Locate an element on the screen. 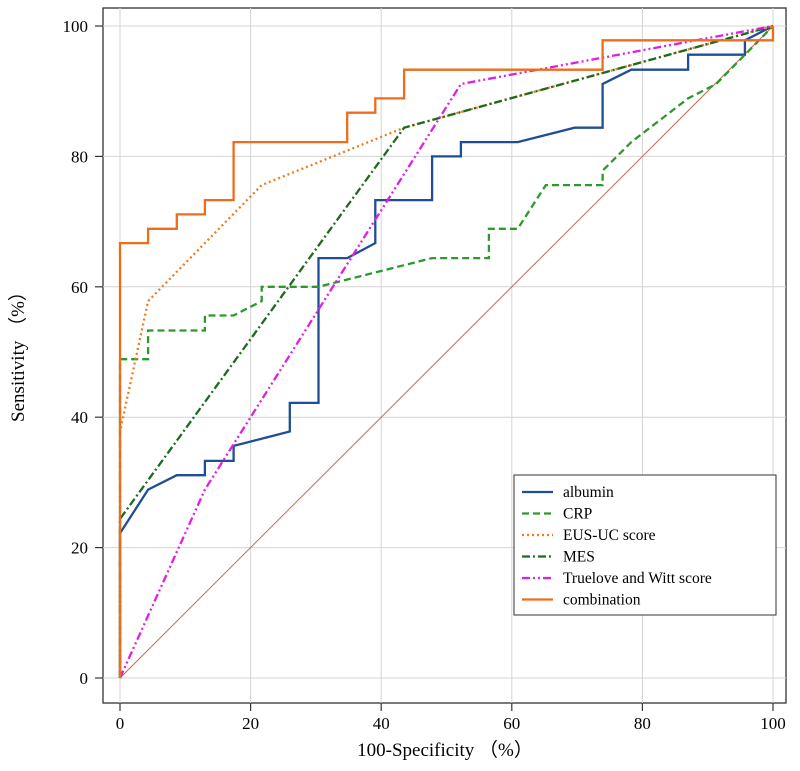  legend-box is located at coordinates (645, 545).